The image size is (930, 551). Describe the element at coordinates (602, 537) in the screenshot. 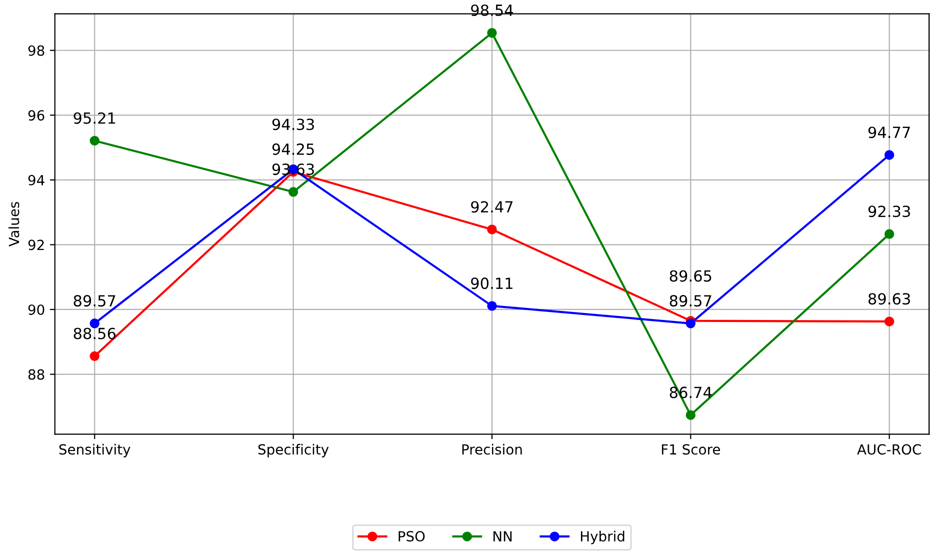

I see `legend-label: Hybrid` at that location.